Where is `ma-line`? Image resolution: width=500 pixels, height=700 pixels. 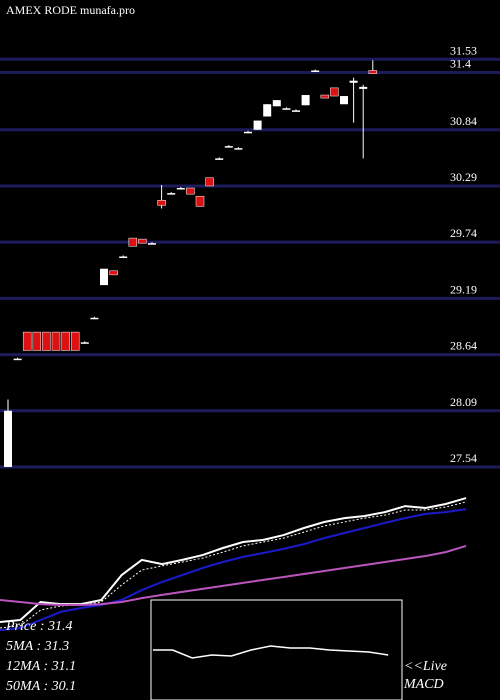 ma-line is located at coordinates (233, 575).